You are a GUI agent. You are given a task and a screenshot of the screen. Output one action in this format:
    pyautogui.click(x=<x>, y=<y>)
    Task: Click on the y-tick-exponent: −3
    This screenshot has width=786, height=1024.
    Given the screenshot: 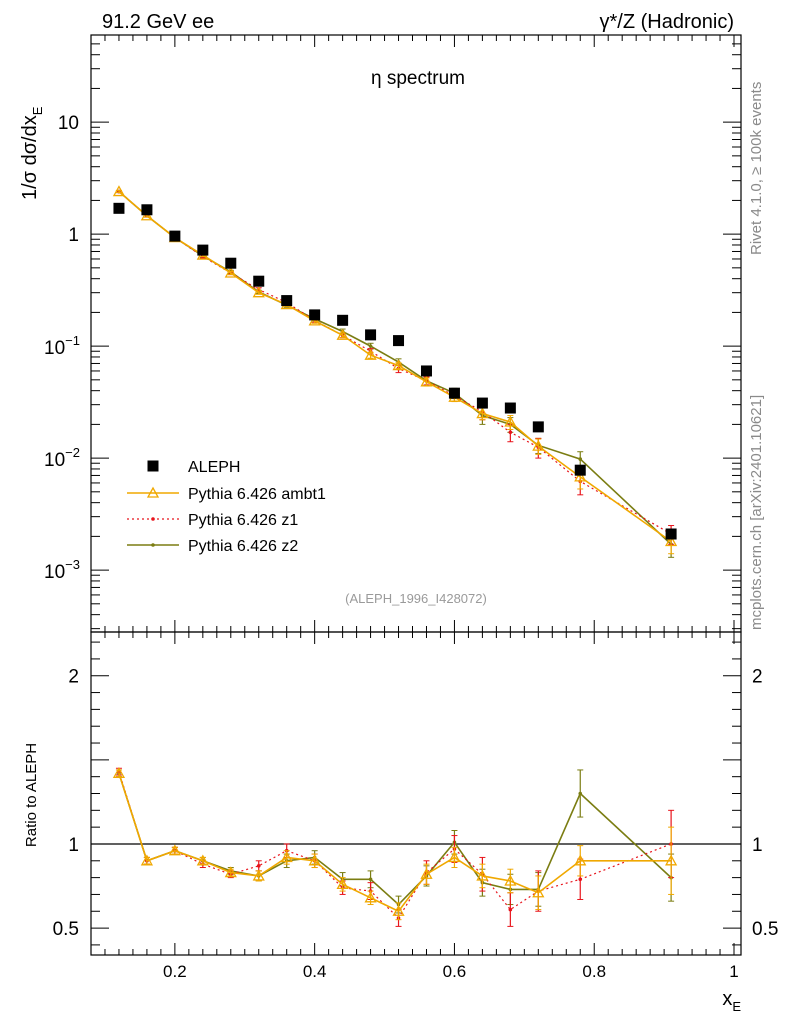 What is the action you would take?
    pyautogui.click(x=72, y=564)
    